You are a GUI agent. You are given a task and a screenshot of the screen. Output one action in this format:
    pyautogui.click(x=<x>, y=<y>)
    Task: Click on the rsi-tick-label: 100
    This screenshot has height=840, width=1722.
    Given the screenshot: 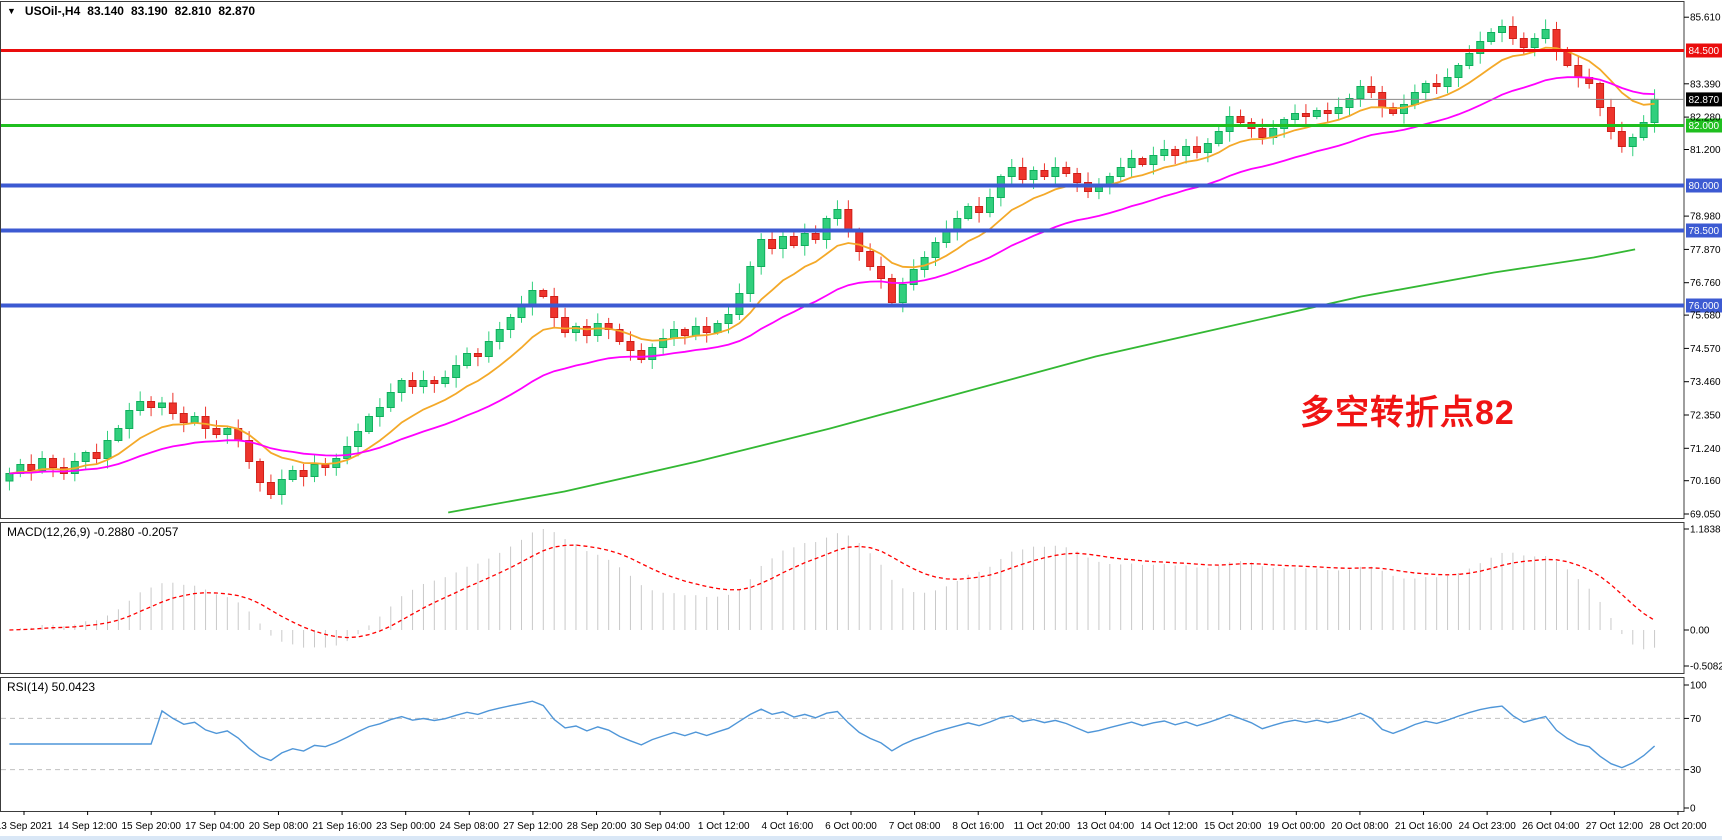 What is the action you would take?
    pyautogui.click(x=1698, y=686)
    